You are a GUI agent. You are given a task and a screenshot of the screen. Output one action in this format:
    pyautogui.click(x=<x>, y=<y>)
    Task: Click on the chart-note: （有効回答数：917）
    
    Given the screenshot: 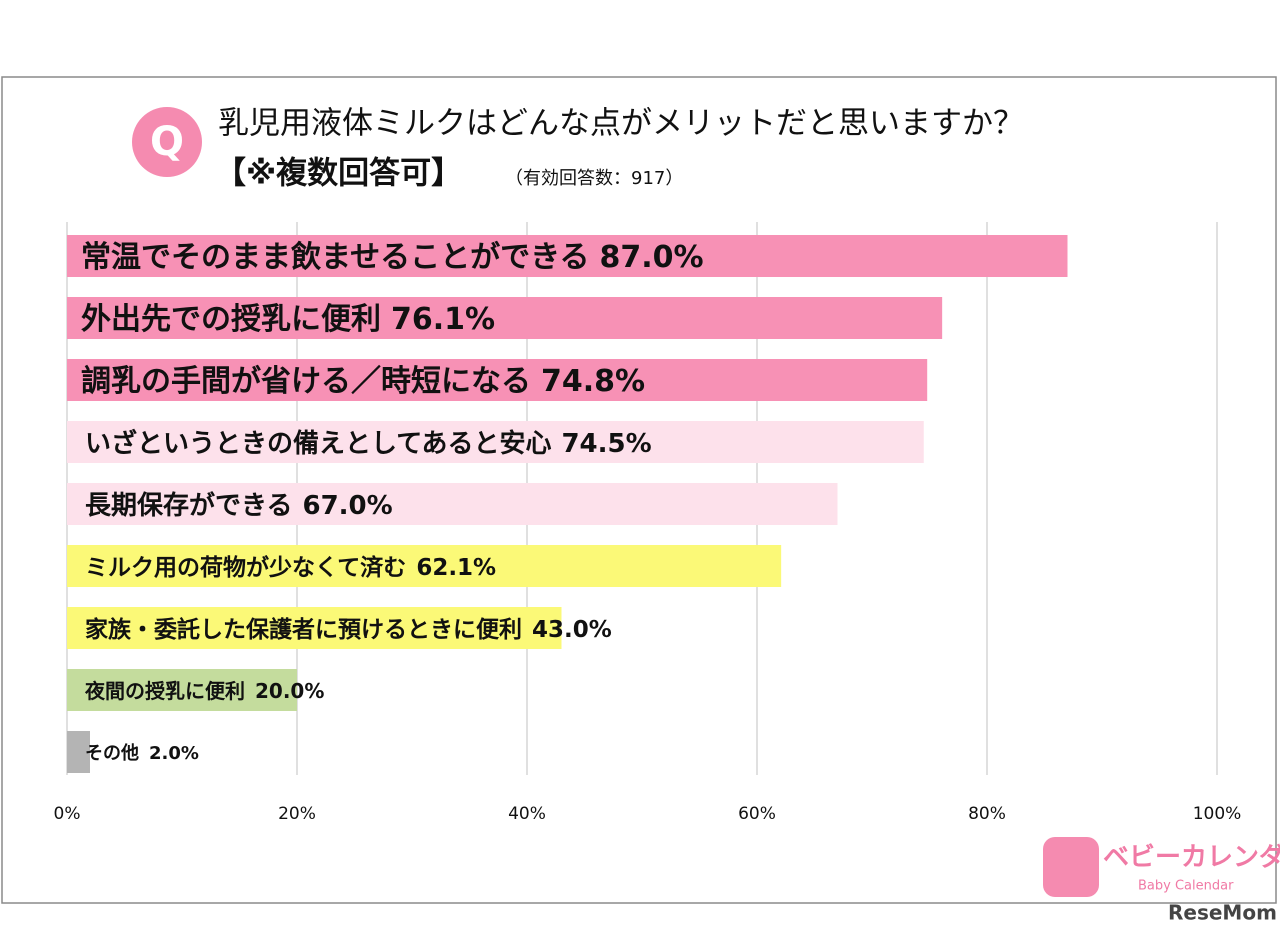 What is the action you would take?
    pyautogui.click(x=594, y=178)
    